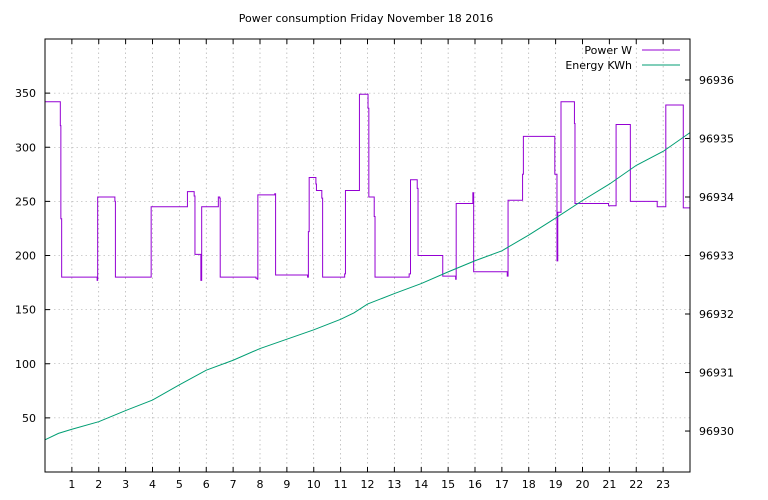  Describe the element at coordinates (341, 484) in the screenshot. I see `x-tick-label: 11` at that location.